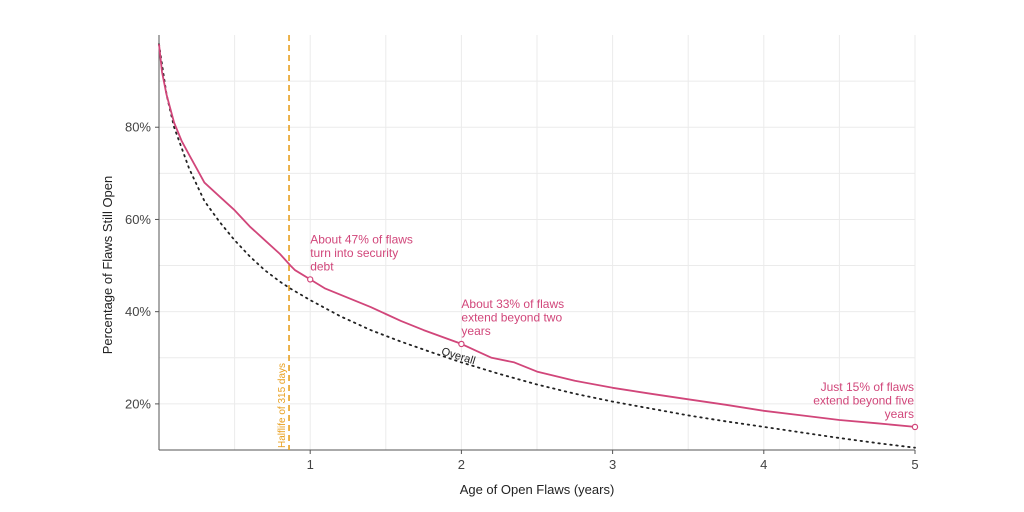 The image size is (1024, 512). What do you see at coordinates (914, 464) in the screenshot?
I see `x-tick-label: 5` at bounding box center [914, 464].